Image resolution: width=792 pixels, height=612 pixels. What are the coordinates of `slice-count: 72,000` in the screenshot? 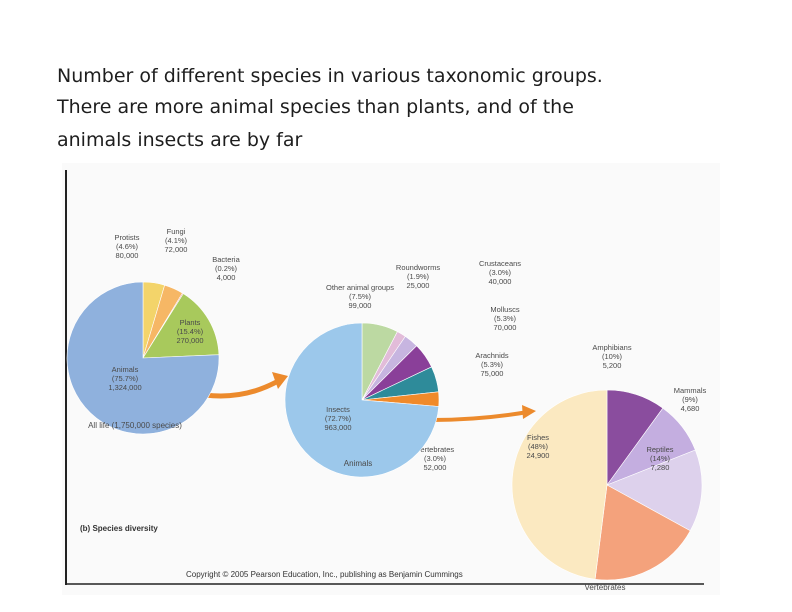 It's located at (176, 249).